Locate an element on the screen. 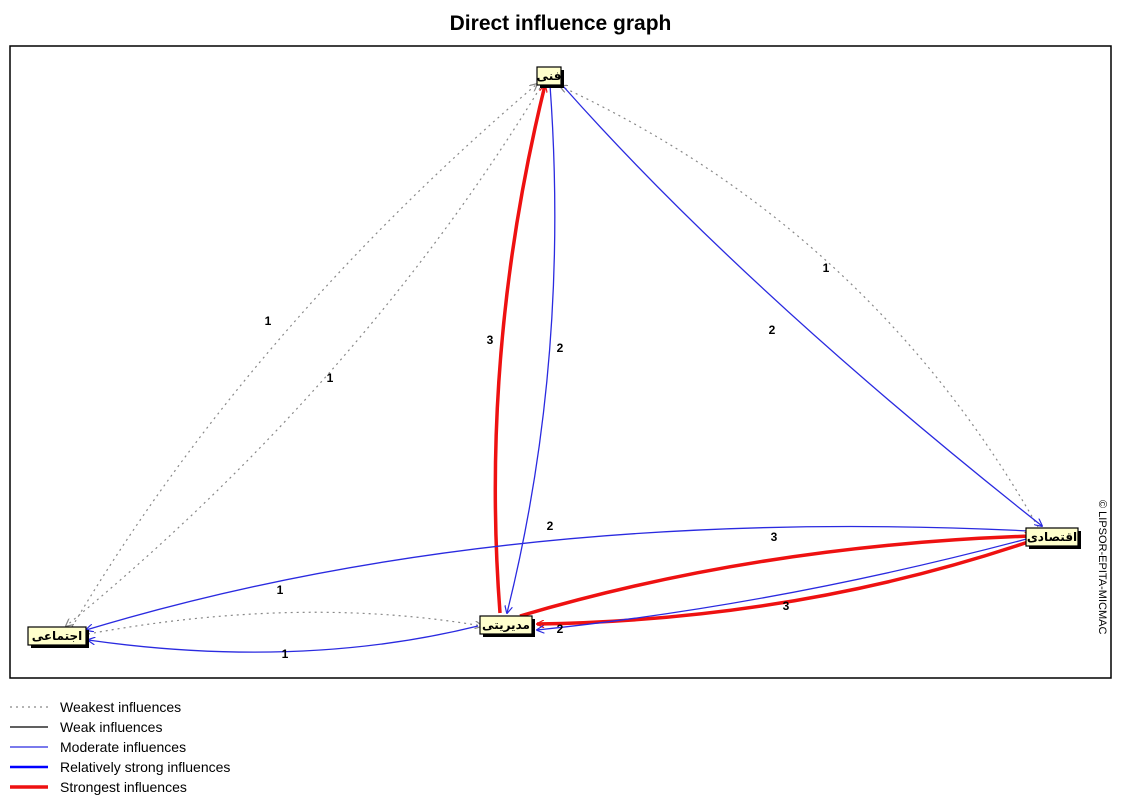  node-label: فنی is located at coordinates (549, 76).